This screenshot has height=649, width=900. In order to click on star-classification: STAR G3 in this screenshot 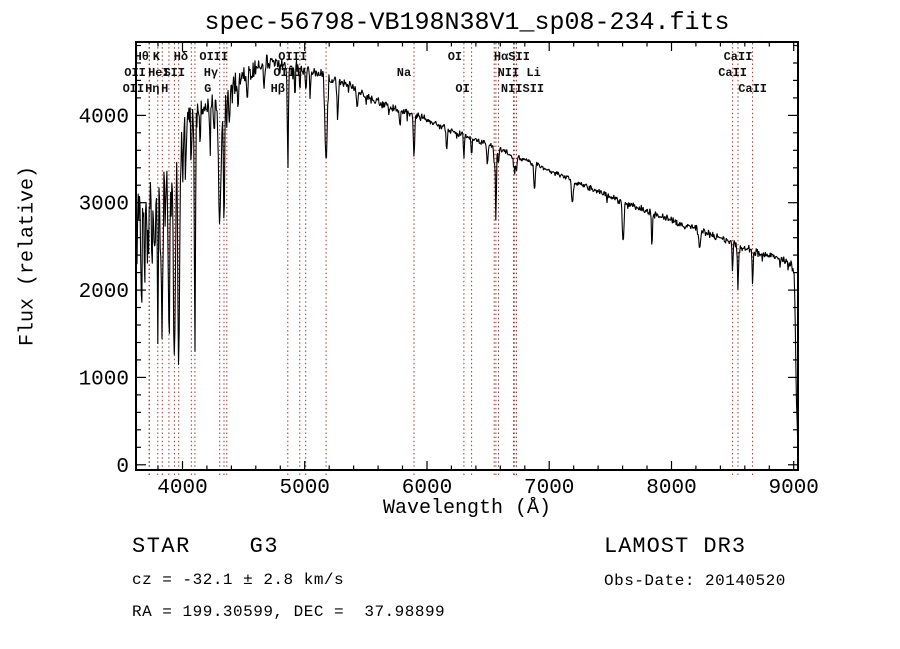, I will do `click(206, 546)`.